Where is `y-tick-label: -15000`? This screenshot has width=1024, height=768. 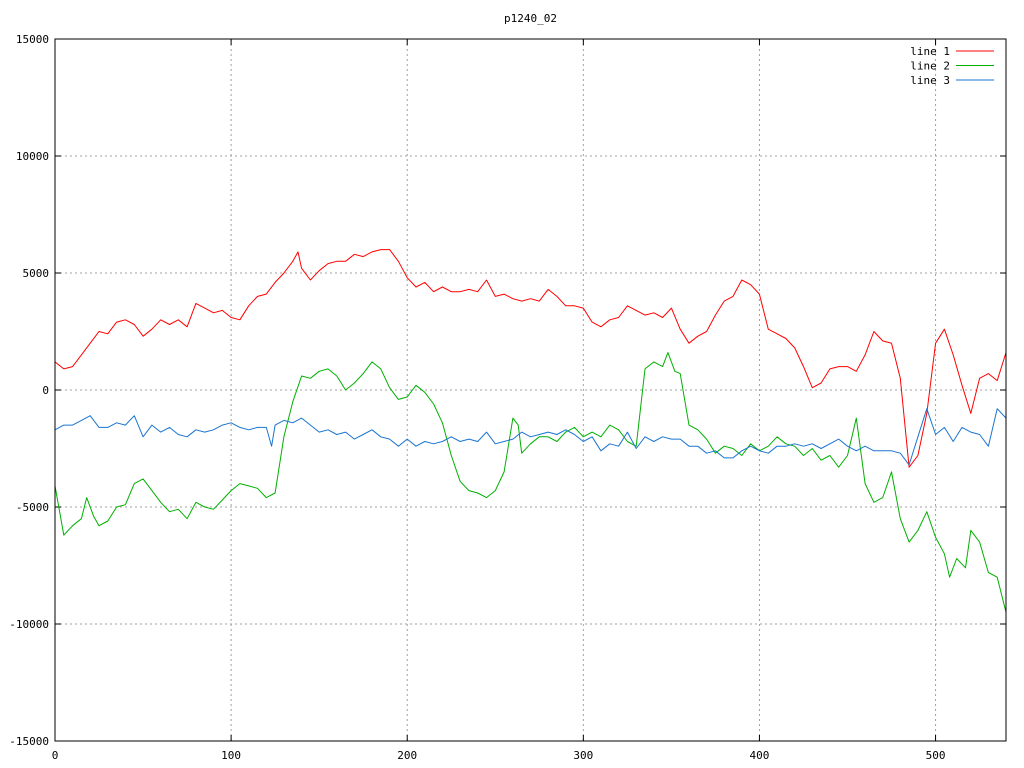 y-tick-label: -15000 is located at coordinates (29, 741).